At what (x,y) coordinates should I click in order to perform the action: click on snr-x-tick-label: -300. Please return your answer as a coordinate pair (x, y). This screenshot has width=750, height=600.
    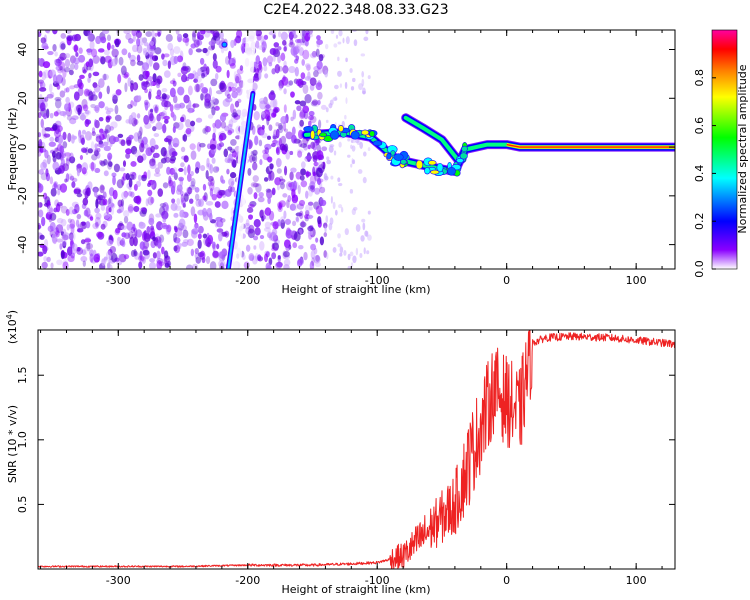
    Looking at the image, I should click on (118, 580).